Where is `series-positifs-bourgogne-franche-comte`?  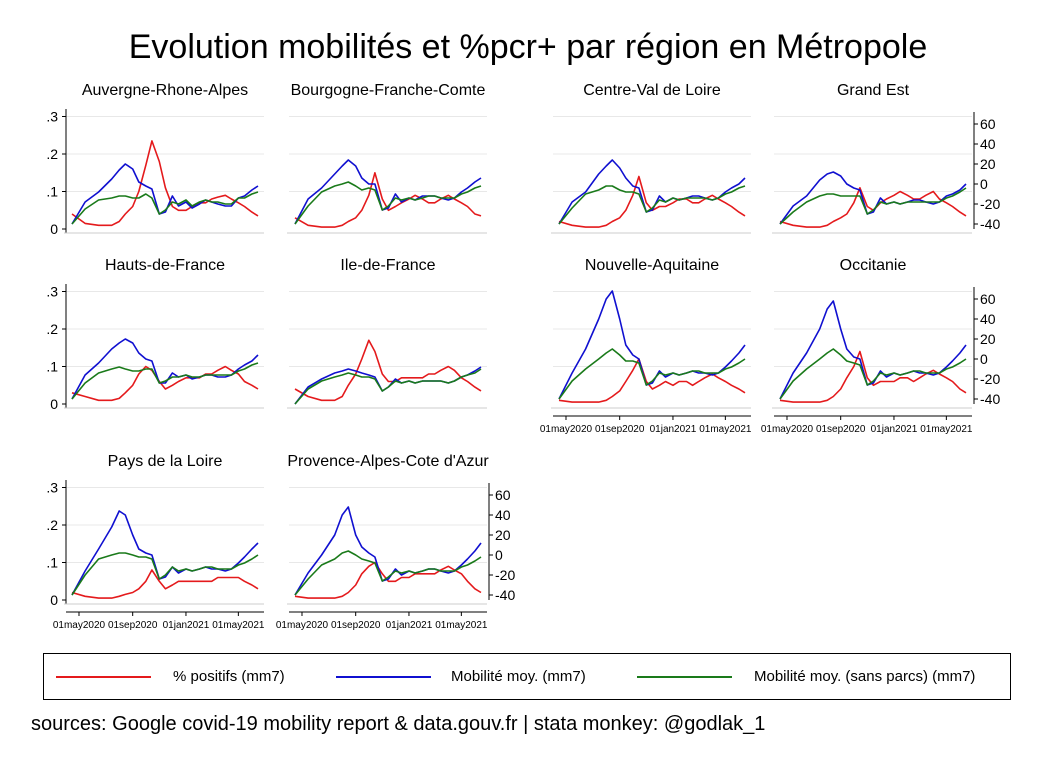 series-positifs-bourgogne-franche-comte is located at coordinates (388, 200).